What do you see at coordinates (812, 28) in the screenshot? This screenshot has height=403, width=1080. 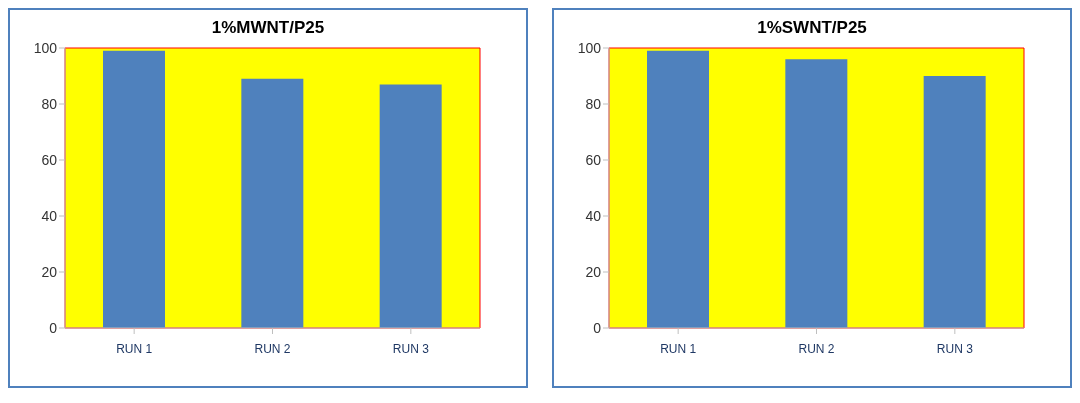 I see `chart-title: 1%SWNT/P25` at bounding box center [812, 28].